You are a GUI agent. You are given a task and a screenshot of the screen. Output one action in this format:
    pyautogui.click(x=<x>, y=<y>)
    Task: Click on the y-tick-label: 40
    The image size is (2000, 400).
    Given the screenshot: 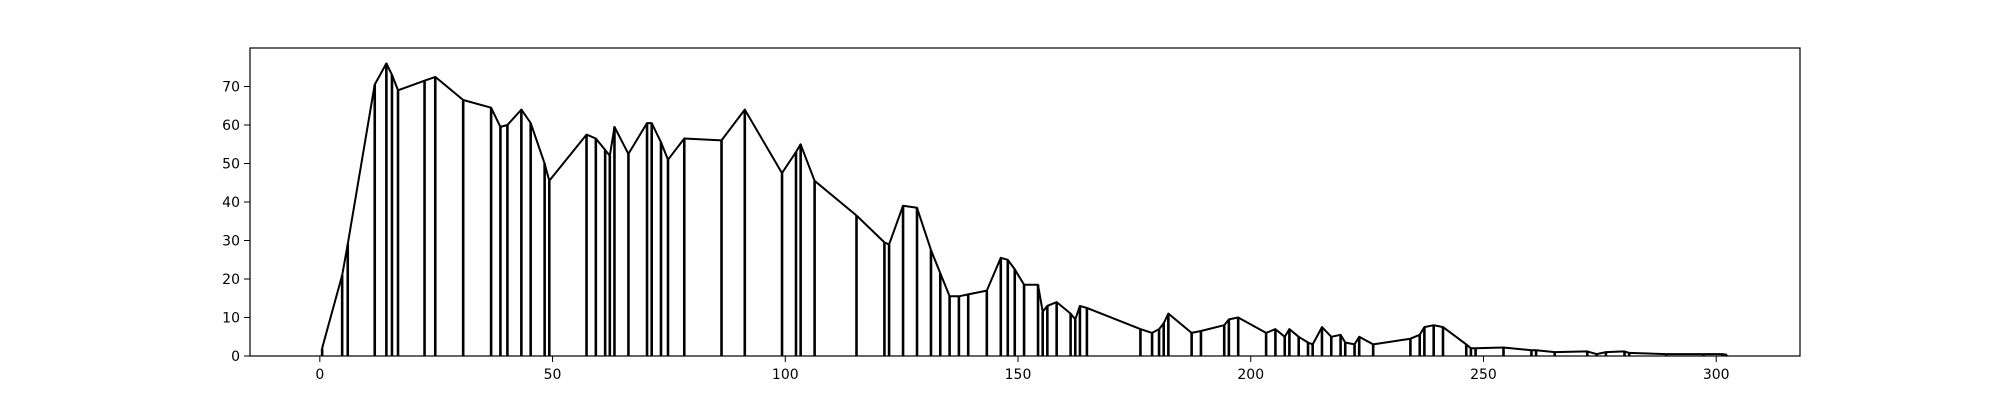 What is the action you would take?
    pyautogui.click(x=231, y=203)
    